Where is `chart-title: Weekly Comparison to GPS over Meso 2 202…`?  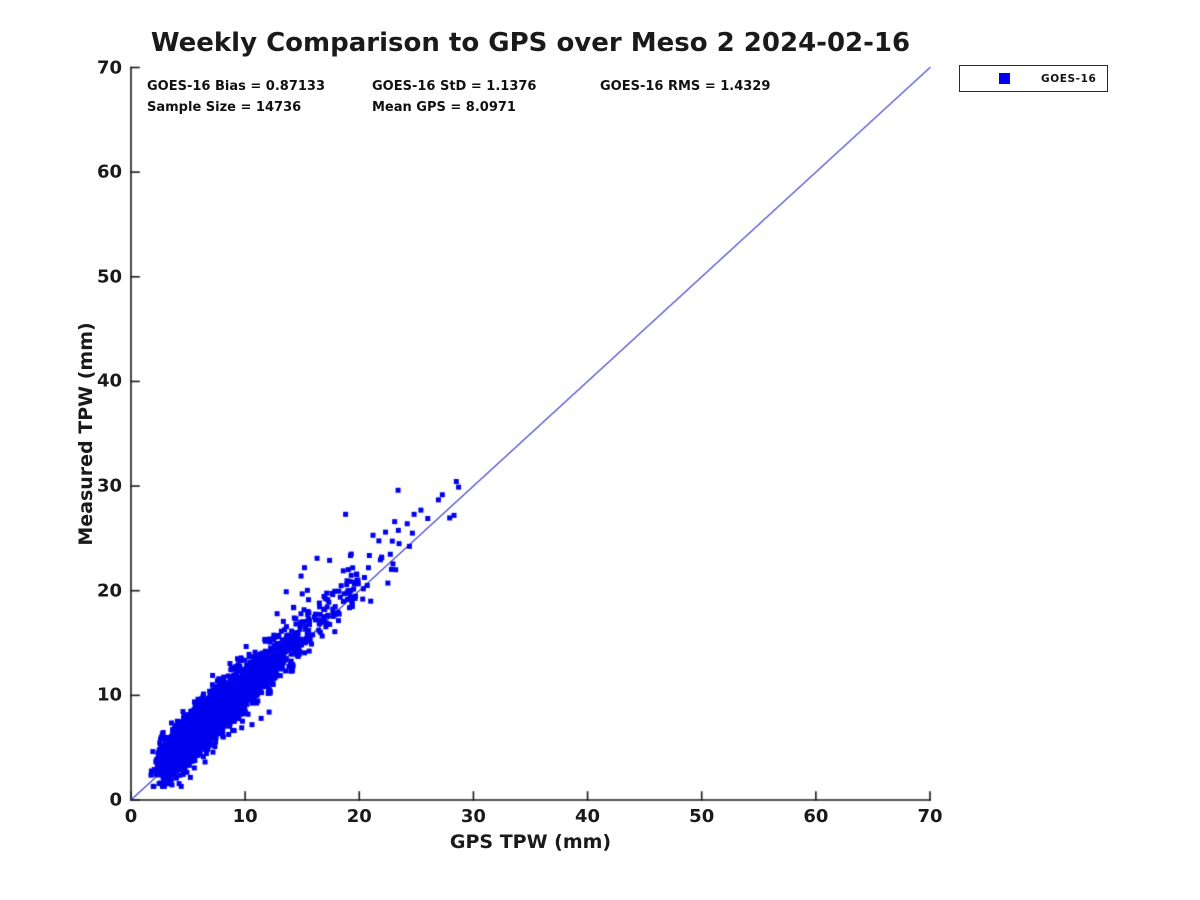
chart-title: Weekly Comparison to GPS over Meso 2 202… is located at coordinates (530, 43).